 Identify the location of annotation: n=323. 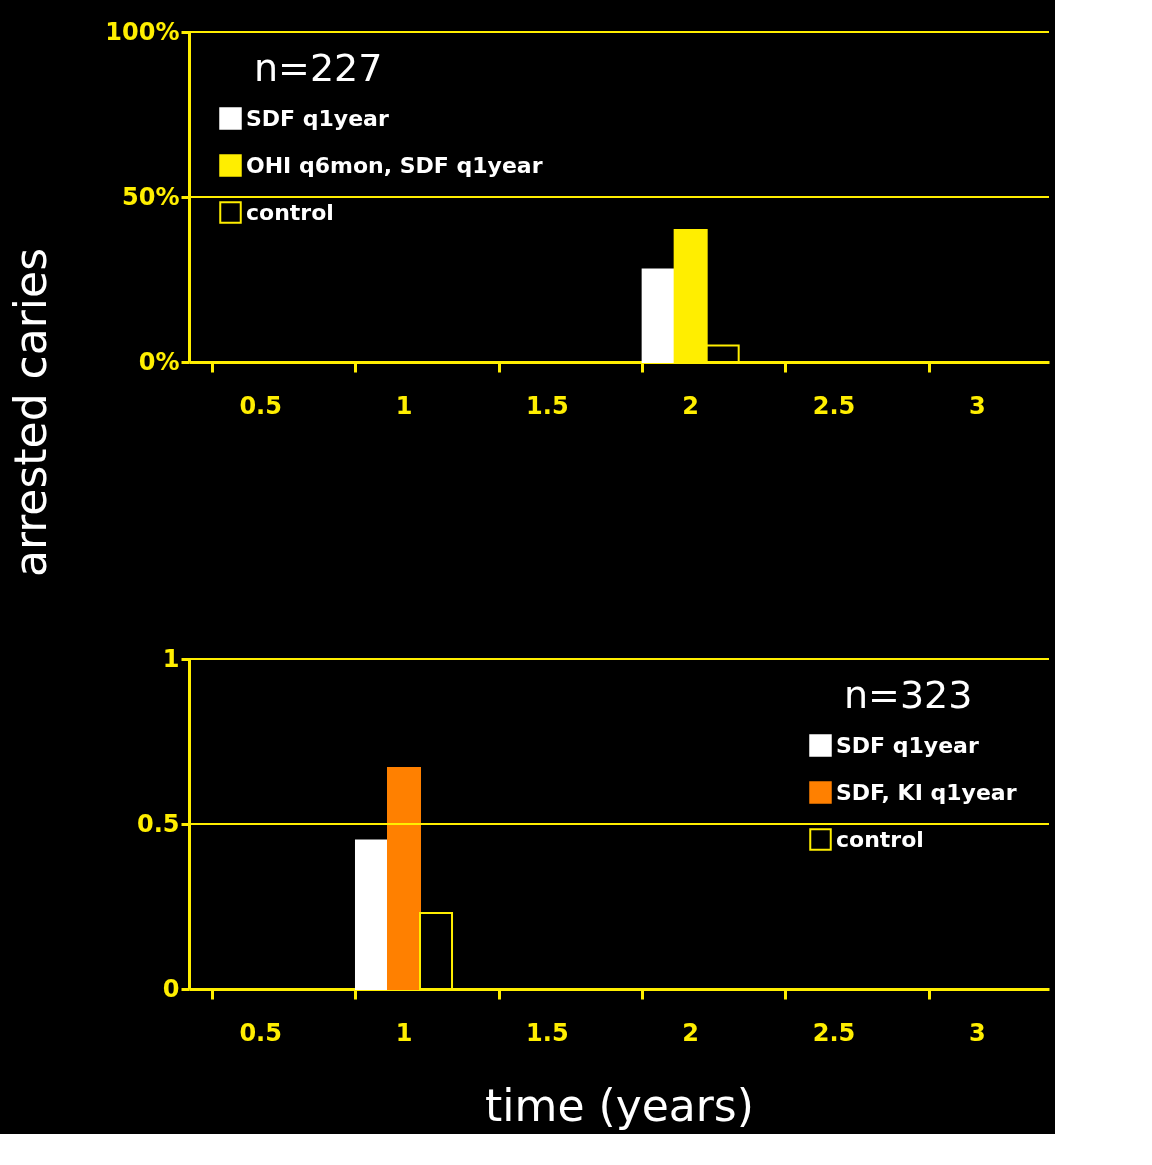
(908, 695).